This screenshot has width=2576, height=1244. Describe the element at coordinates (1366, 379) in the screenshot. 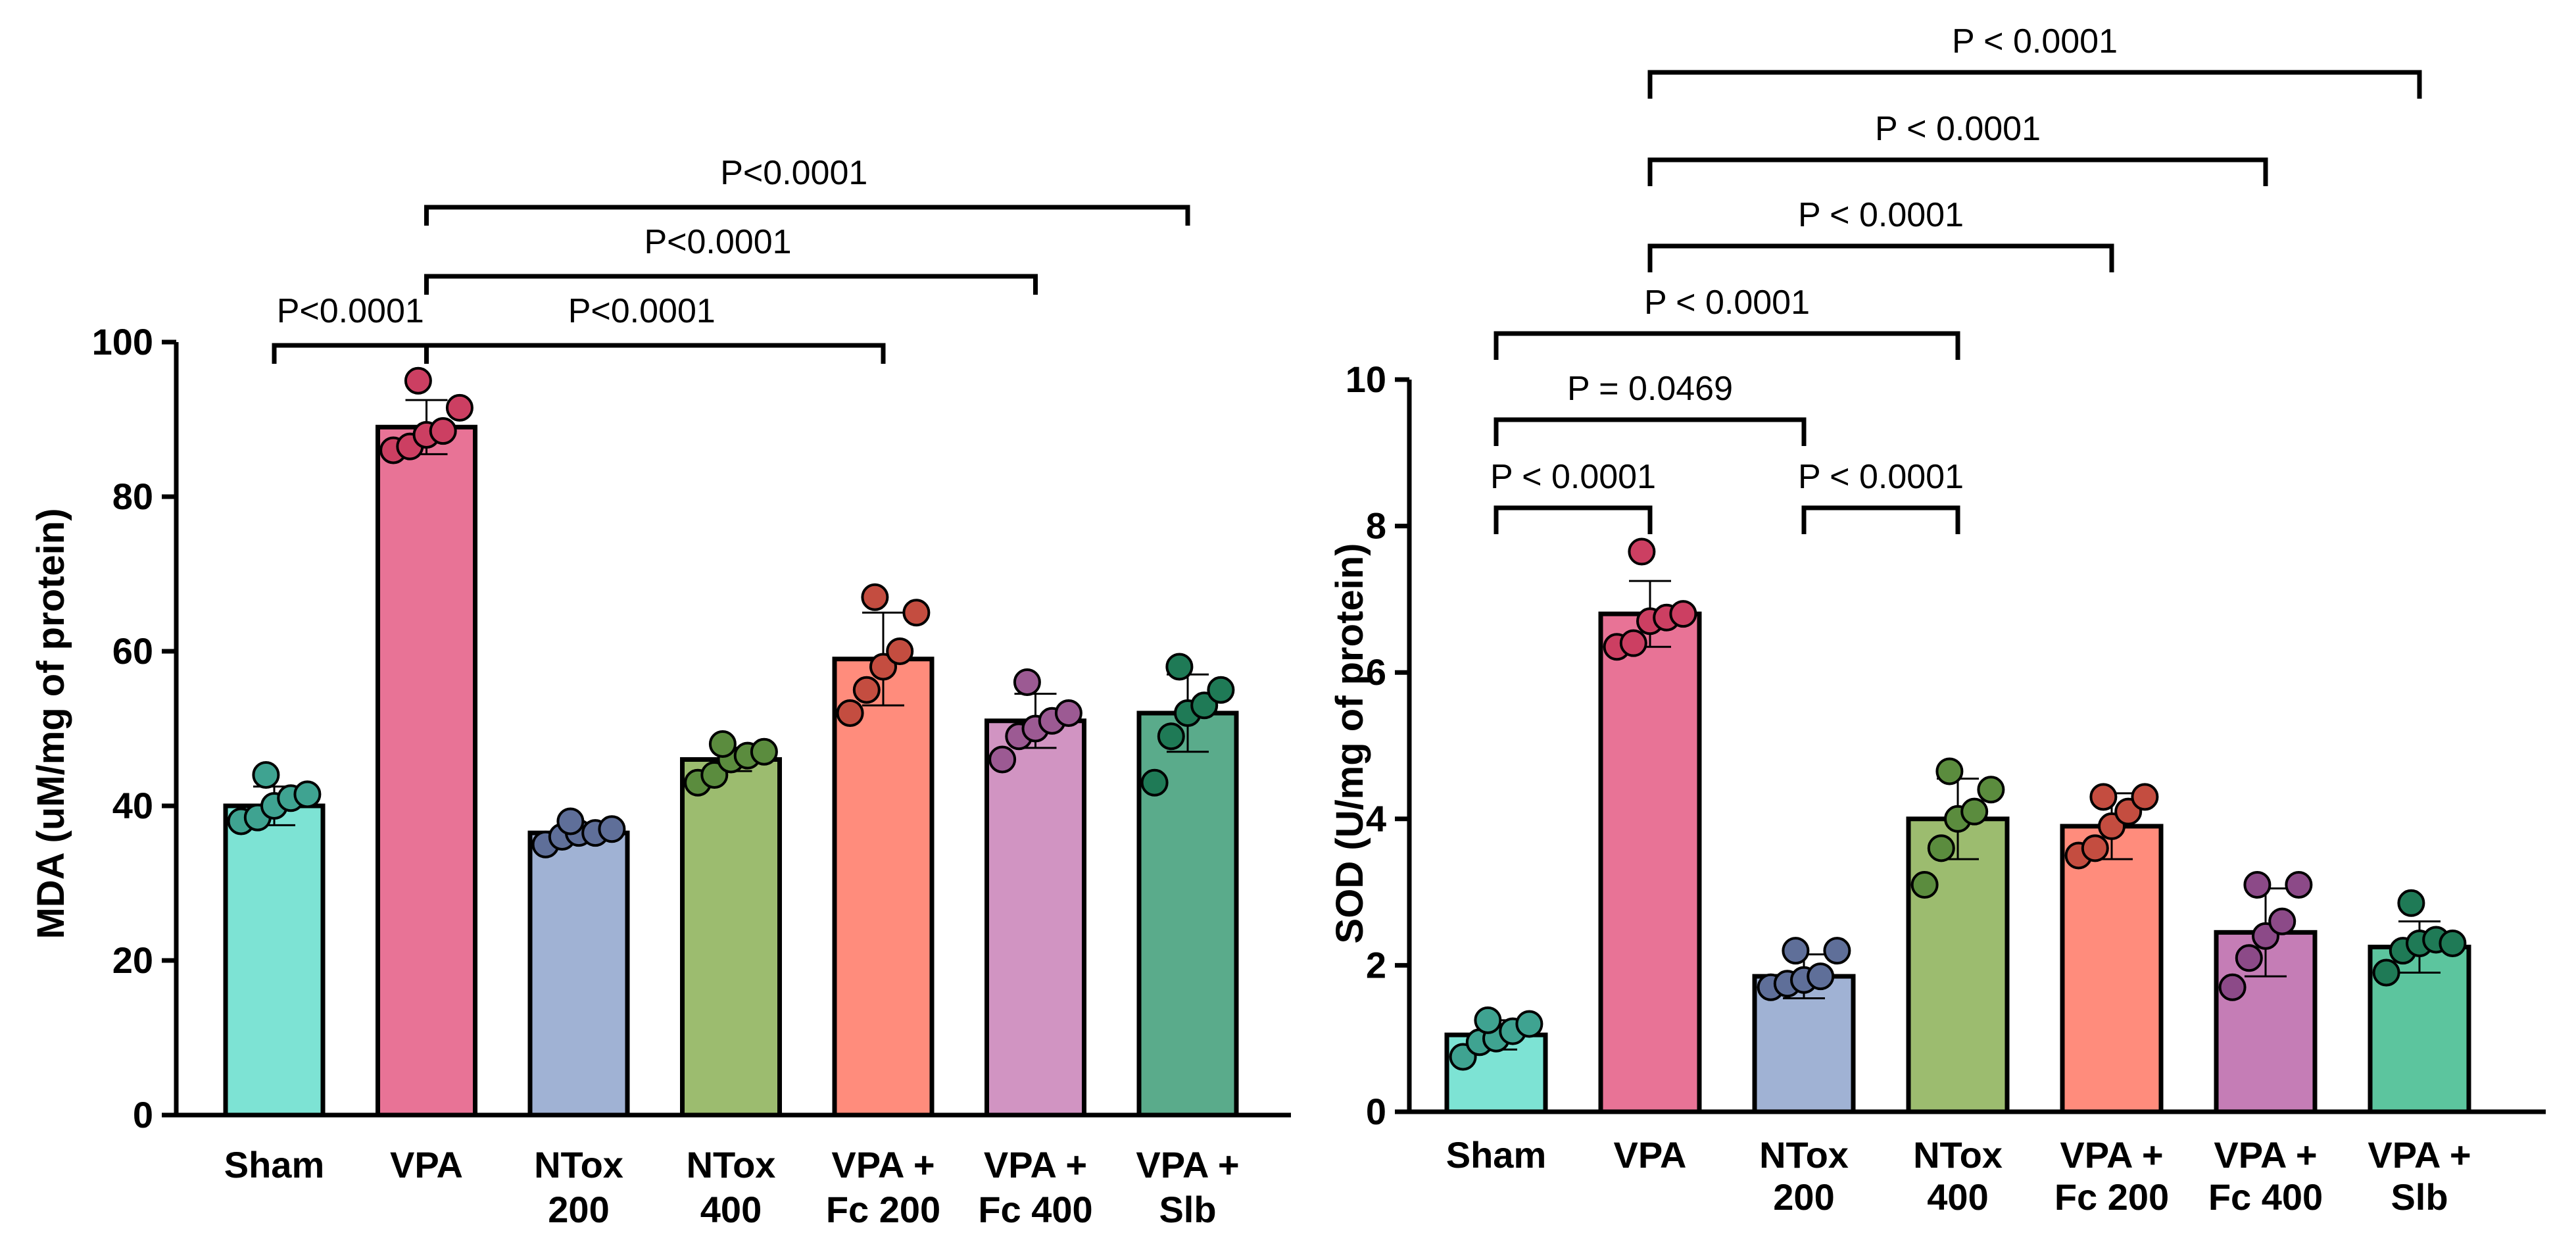

I see `y-tick-label: 10` at that location.